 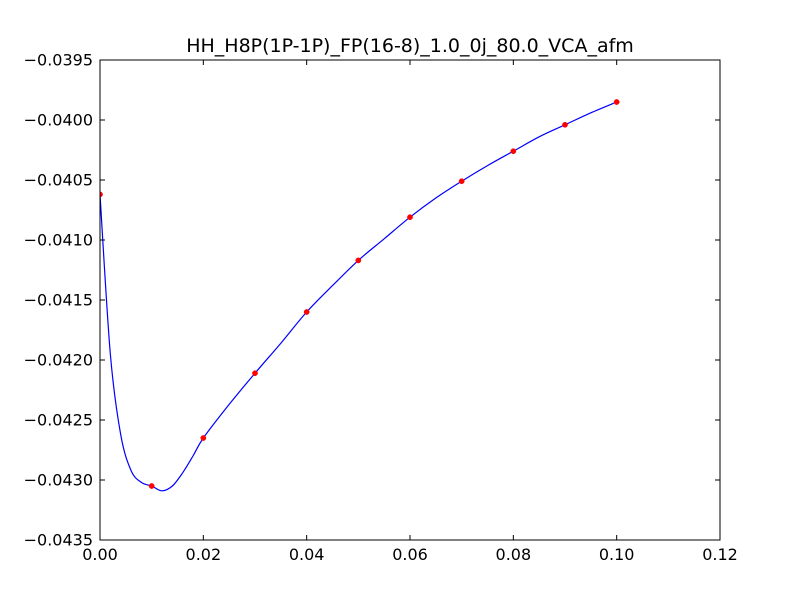 What do you see at coordinates (58, 240) in the screenshot?
I see `y-tick-label: −0.0410` at bounding box center [58, 240].